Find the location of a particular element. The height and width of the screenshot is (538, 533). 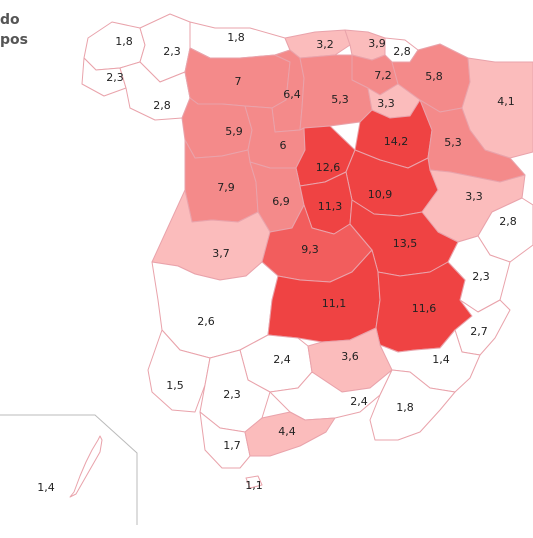

province-value-cuenca: 13,5 is located at coordinates (405, 243).